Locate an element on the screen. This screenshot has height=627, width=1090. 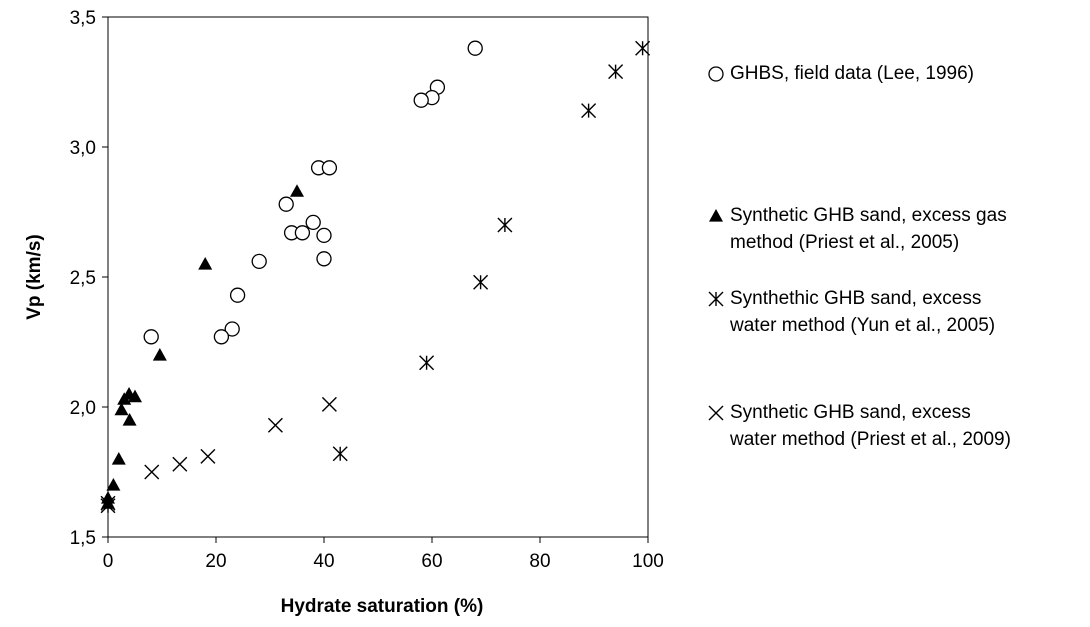
y-tick-label: 3,0 is located at coordinates (83, 148).